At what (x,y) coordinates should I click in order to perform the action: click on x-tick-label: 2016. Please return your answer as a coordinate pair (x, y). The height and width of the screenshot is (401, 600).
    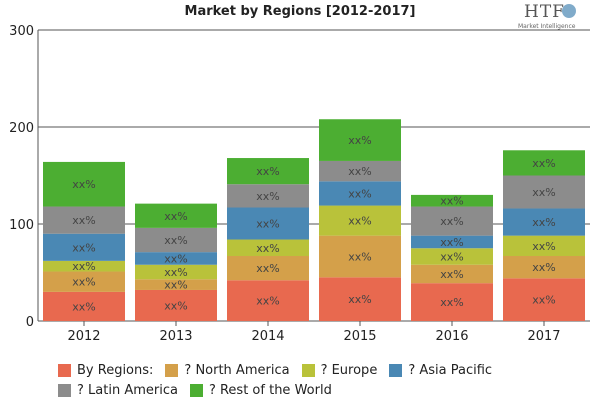
    Looking at the image, I should click on (451, 336).